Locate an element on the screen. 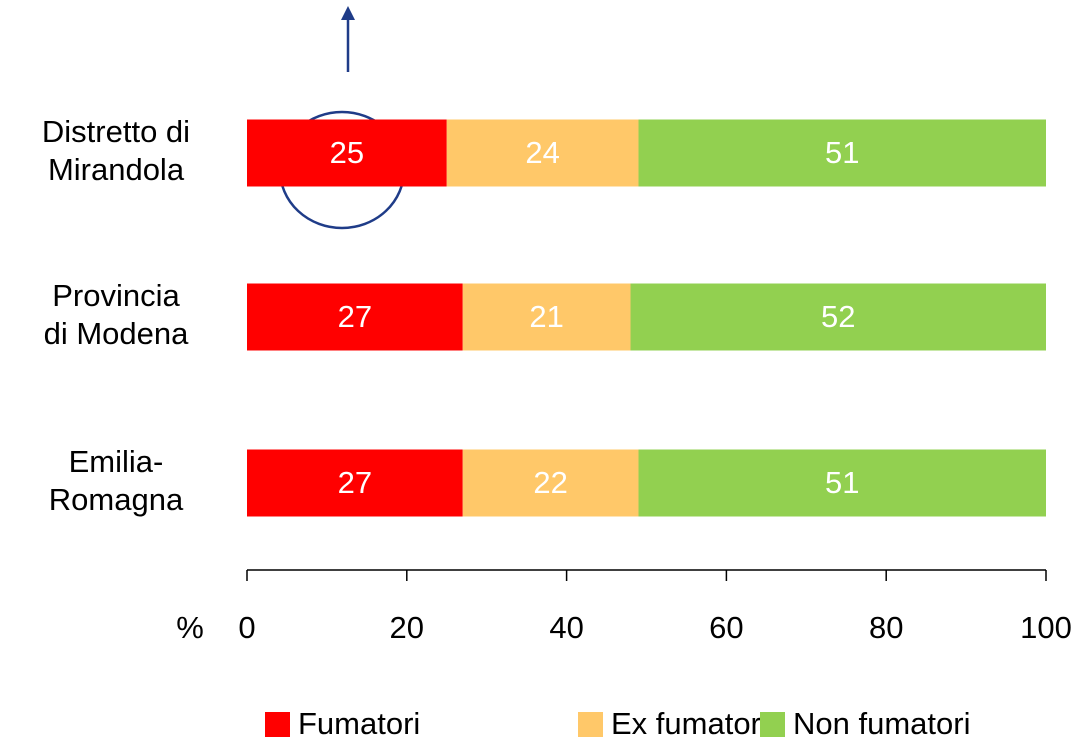 This screenshot has height=747, width=1087. y-tick-label: Emilia-Romagna is located at coordinates (116, 480).